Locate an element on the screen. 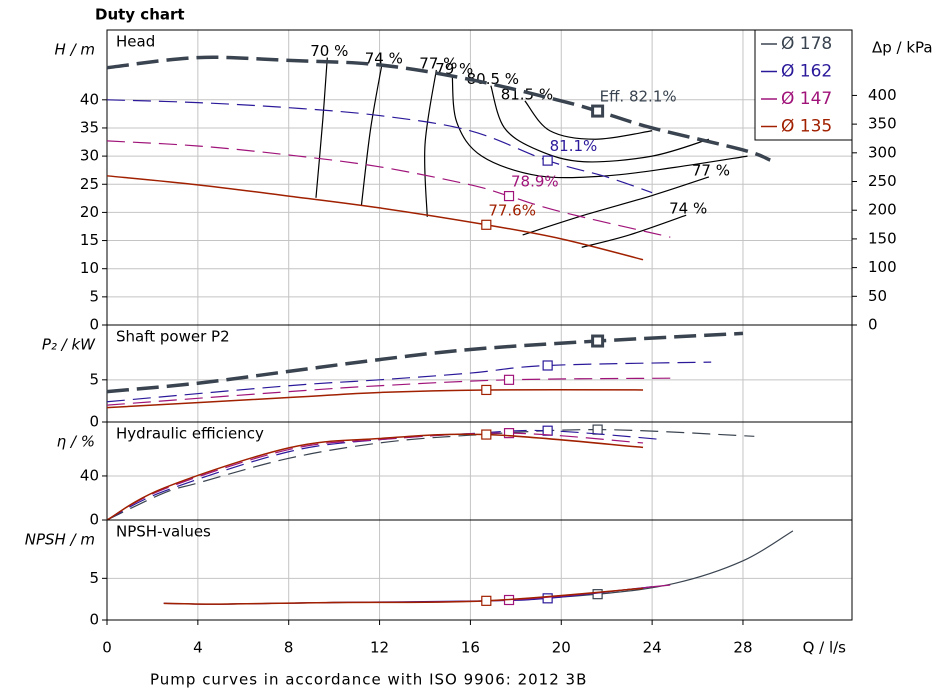 Image resolution: width=944 pixels, height=693 pixels. contour-label: 70 % is located at coordinates (329, 51).